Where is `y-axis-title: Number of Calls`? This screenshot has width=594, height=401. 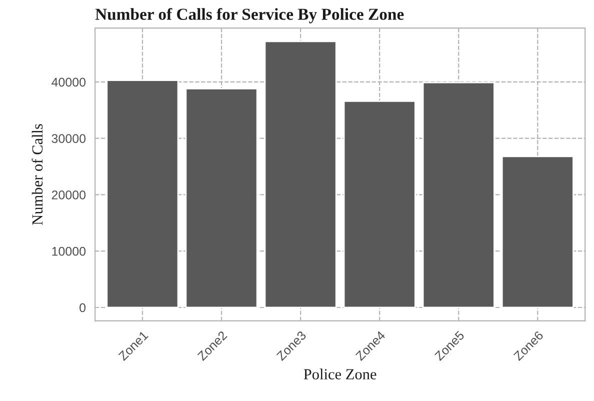 y-axis-title: Number of Calls is located at coordinates (37, 174).